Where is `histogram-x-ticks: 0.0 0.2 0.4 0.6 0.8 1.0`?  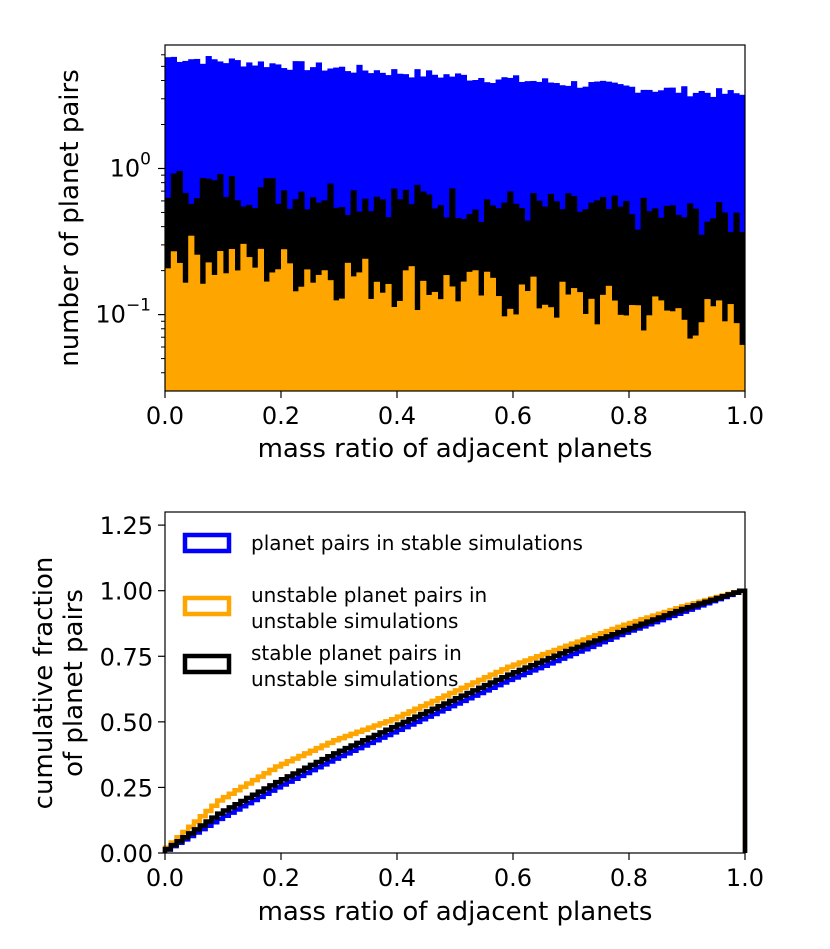
histogram-x-ticks: 0.0 0.2 0.4 0.6 0.8 1.0 is located at coordinates (455, 410).